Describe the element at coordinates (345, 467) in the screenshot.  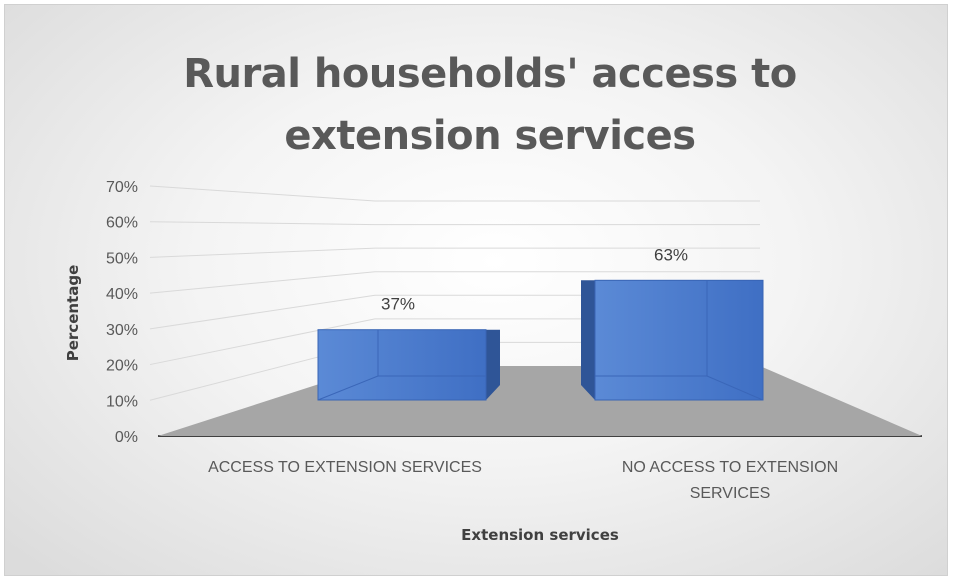
I see `category-label: ACCESS TO EXTENSION SERVICES` at that location.